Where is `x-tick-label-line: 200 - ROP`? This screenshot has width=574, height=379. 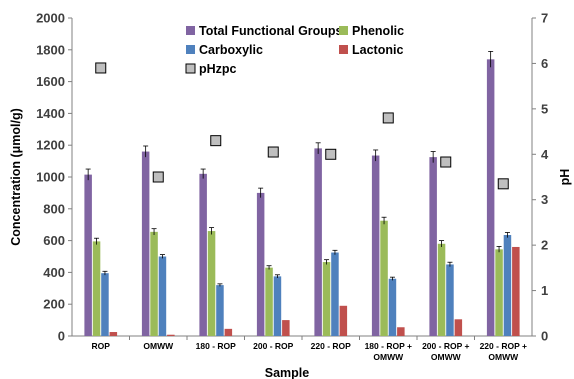 x-tick-label-line: 200 - ROP is located at coordinates (273, 346).